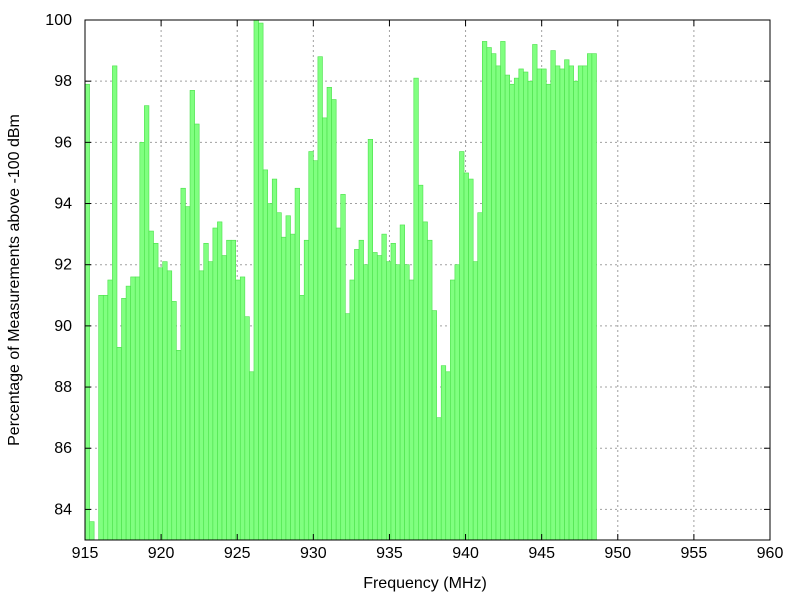 The width and height of the screenshot is (800, 600). I want to click on x-tick-label: 930, so click(313, 553).